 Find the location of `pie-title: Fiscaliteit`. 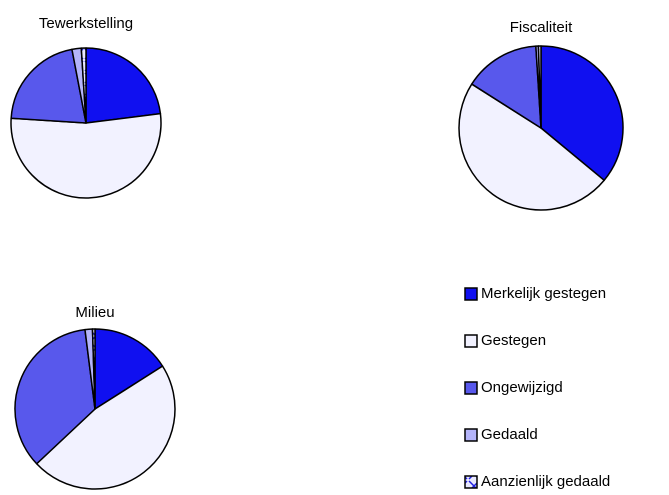

pie-title: Fiscaliteit is located at coordinates (541, 27).